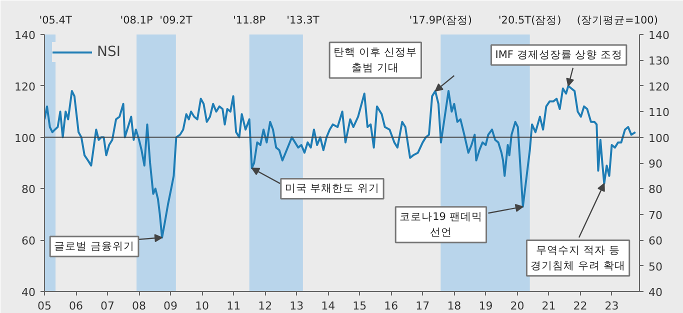 Image resolution: width=683 pixels, height=313 pixels. Describe the element at coordinates (136, 20) in the screenshot. I see `text: '08.1P` at that location.